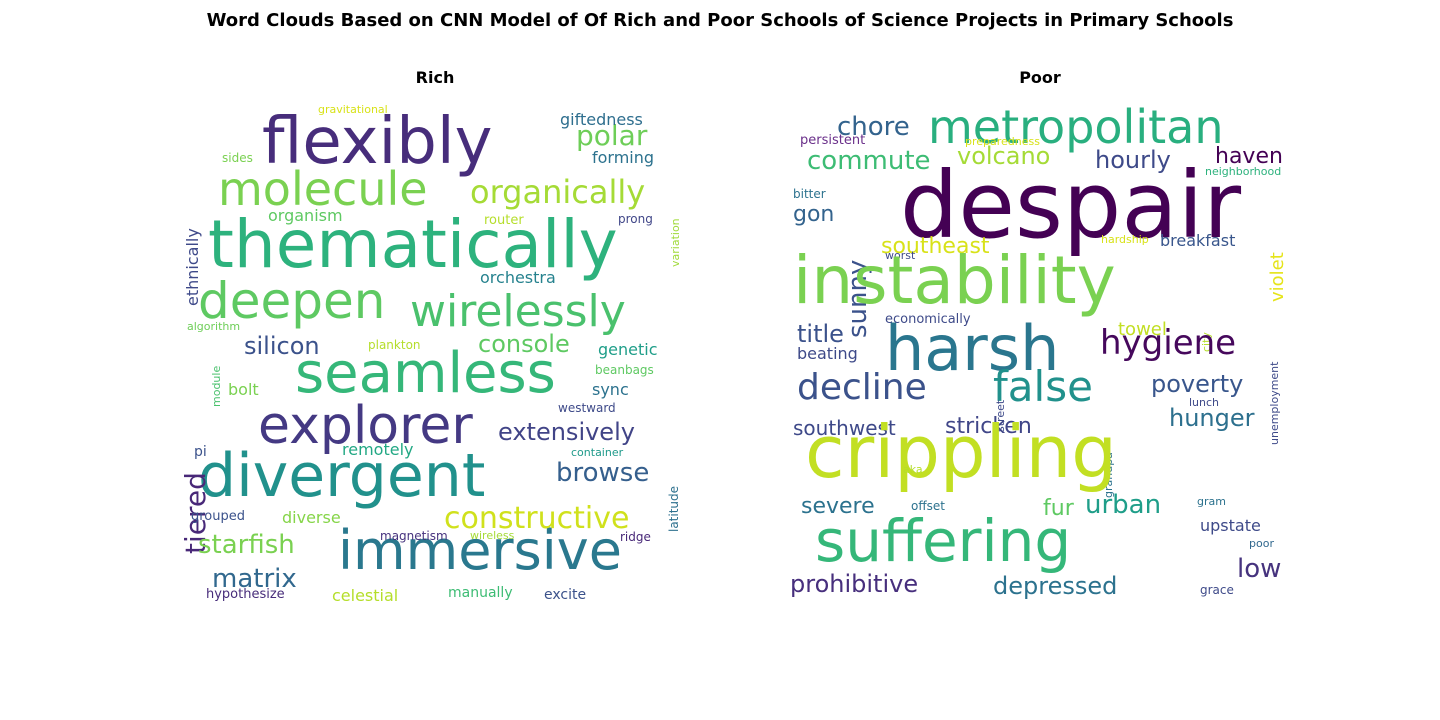  I want to click on cloud-word: southwest, so click(844, 428).